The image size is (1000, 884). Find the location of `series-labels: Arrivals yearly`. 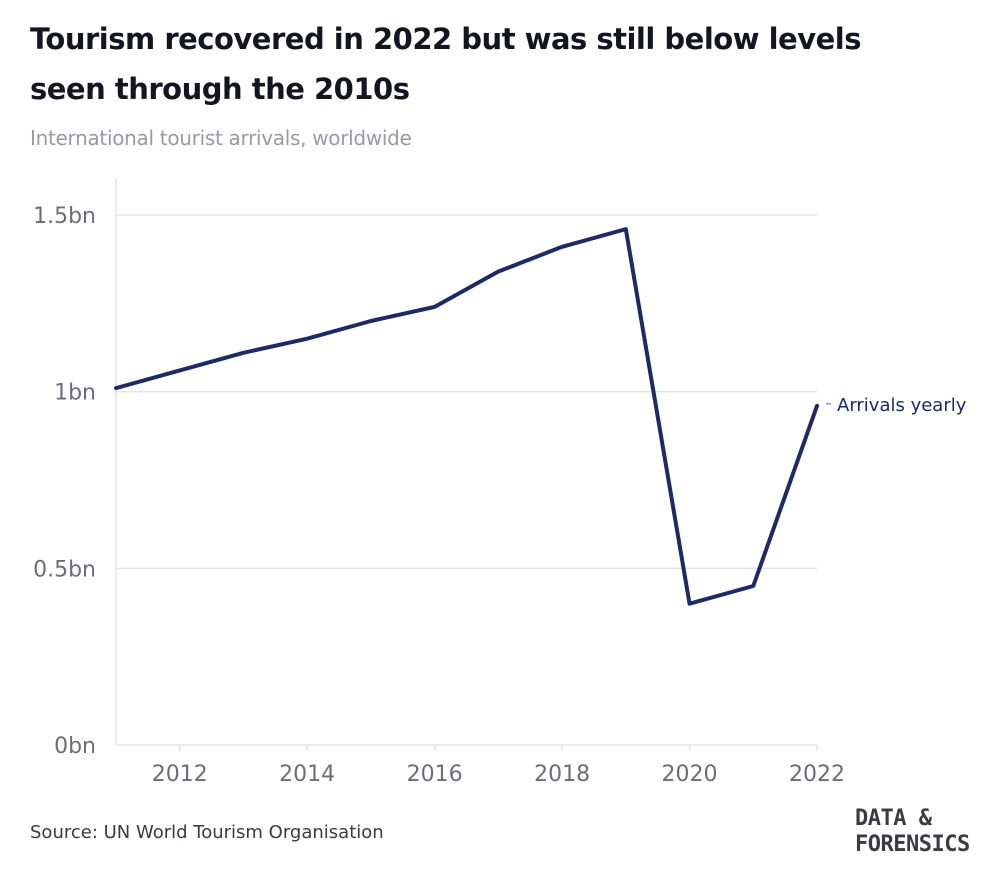

series-labels: Arrivals yearly is located at coordinates (896, 405).